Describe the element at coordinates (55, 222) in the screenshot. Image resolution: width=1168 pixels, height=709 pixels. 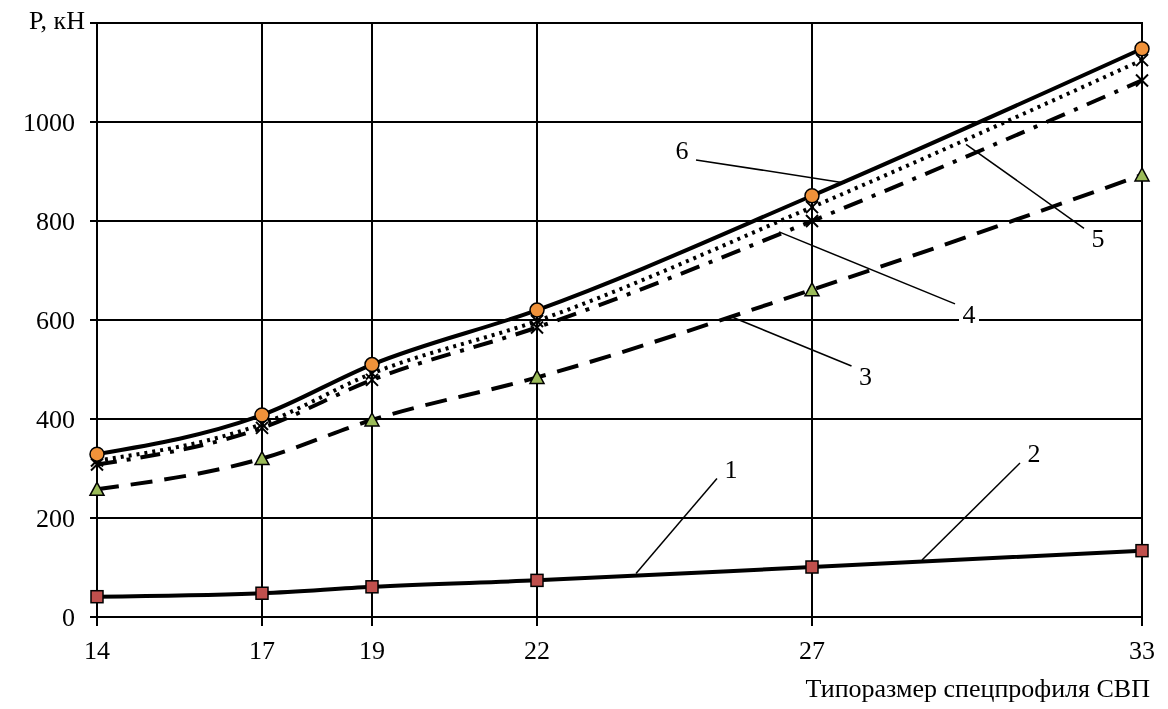
I see `y-tick-label: 800` at that location.